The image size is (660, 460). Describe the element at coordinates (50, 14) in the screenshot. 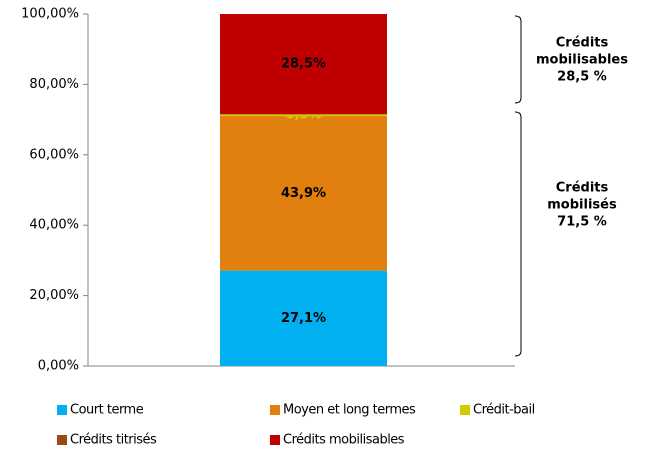

I see `y-tick-label: 100,00%` at that location.